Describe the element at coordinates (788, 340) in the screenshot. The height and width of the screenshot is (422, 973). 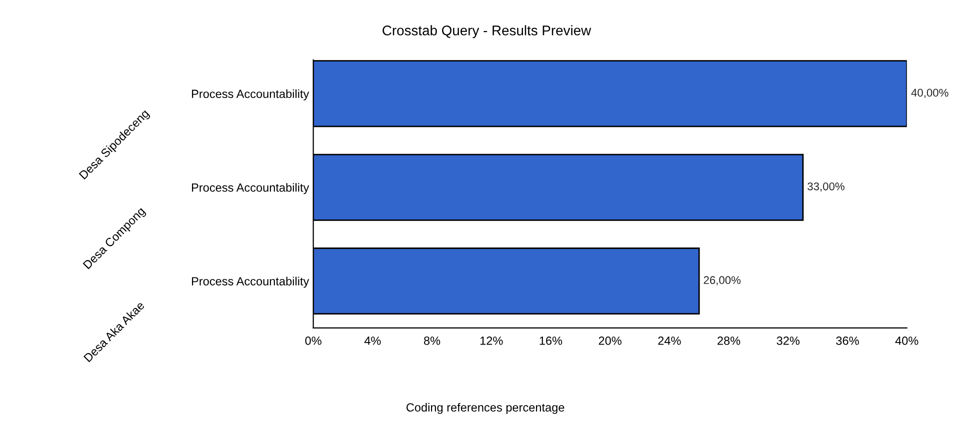
I see `x-tick-label: 32%` at that location.